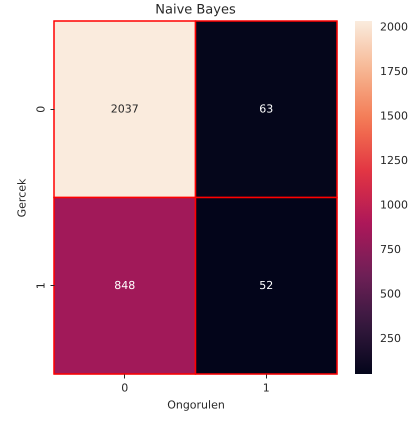 The height and width of the screenshot is (424, 414). What do you see at coordinates (22, 198) in the screenshot?
I see `y-axis-title: Gercek` at bounding box center [22, 198].